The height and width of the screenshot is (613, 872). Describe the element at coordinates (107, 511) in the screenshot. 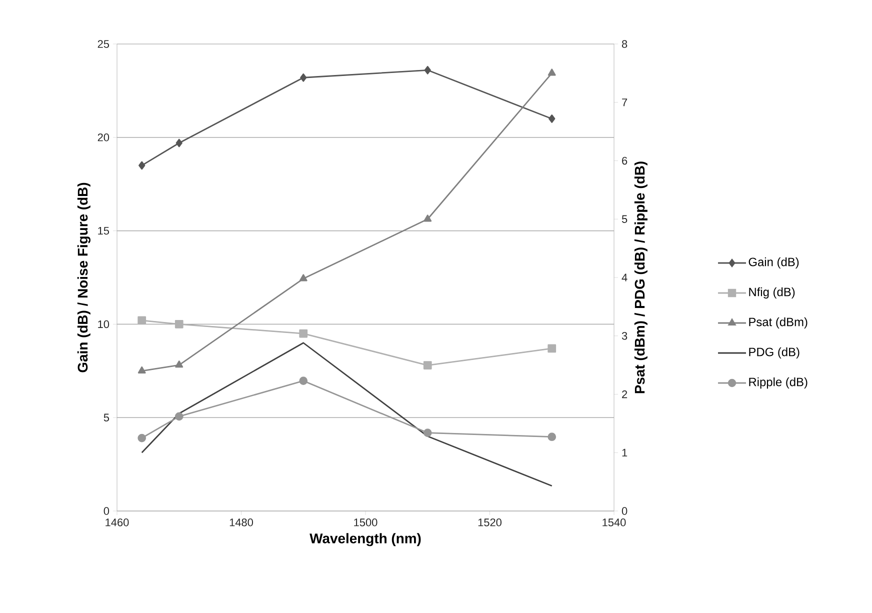

I see `y-tick-label: 0` at that location.